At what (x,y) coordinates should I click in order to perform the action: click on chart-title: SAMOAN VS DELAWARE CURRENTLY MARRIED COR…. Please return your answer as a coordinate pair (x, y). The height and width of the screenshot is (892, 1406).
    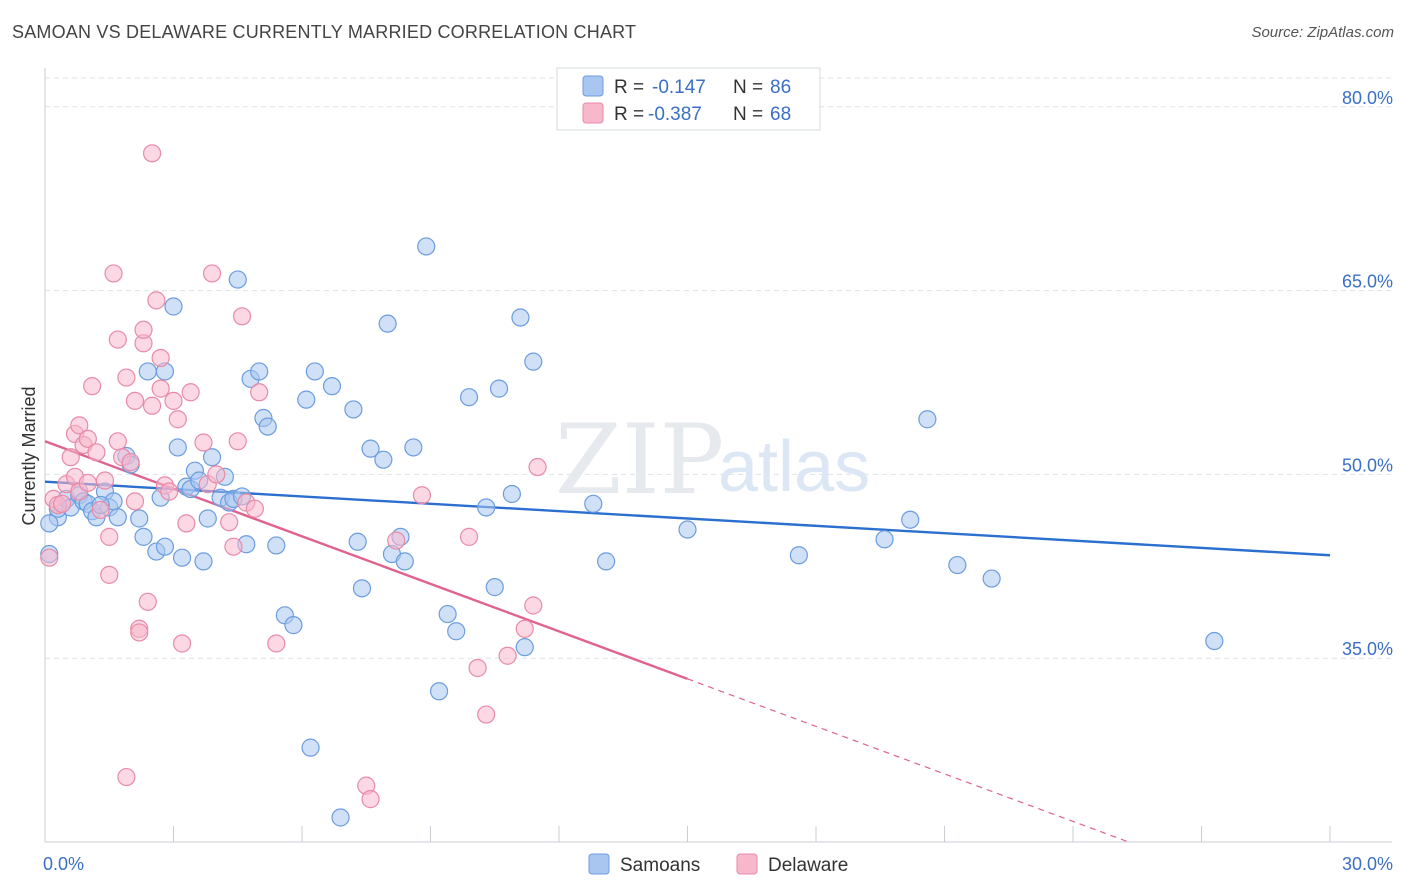
    Looking at the image, I should click on (324, 32).